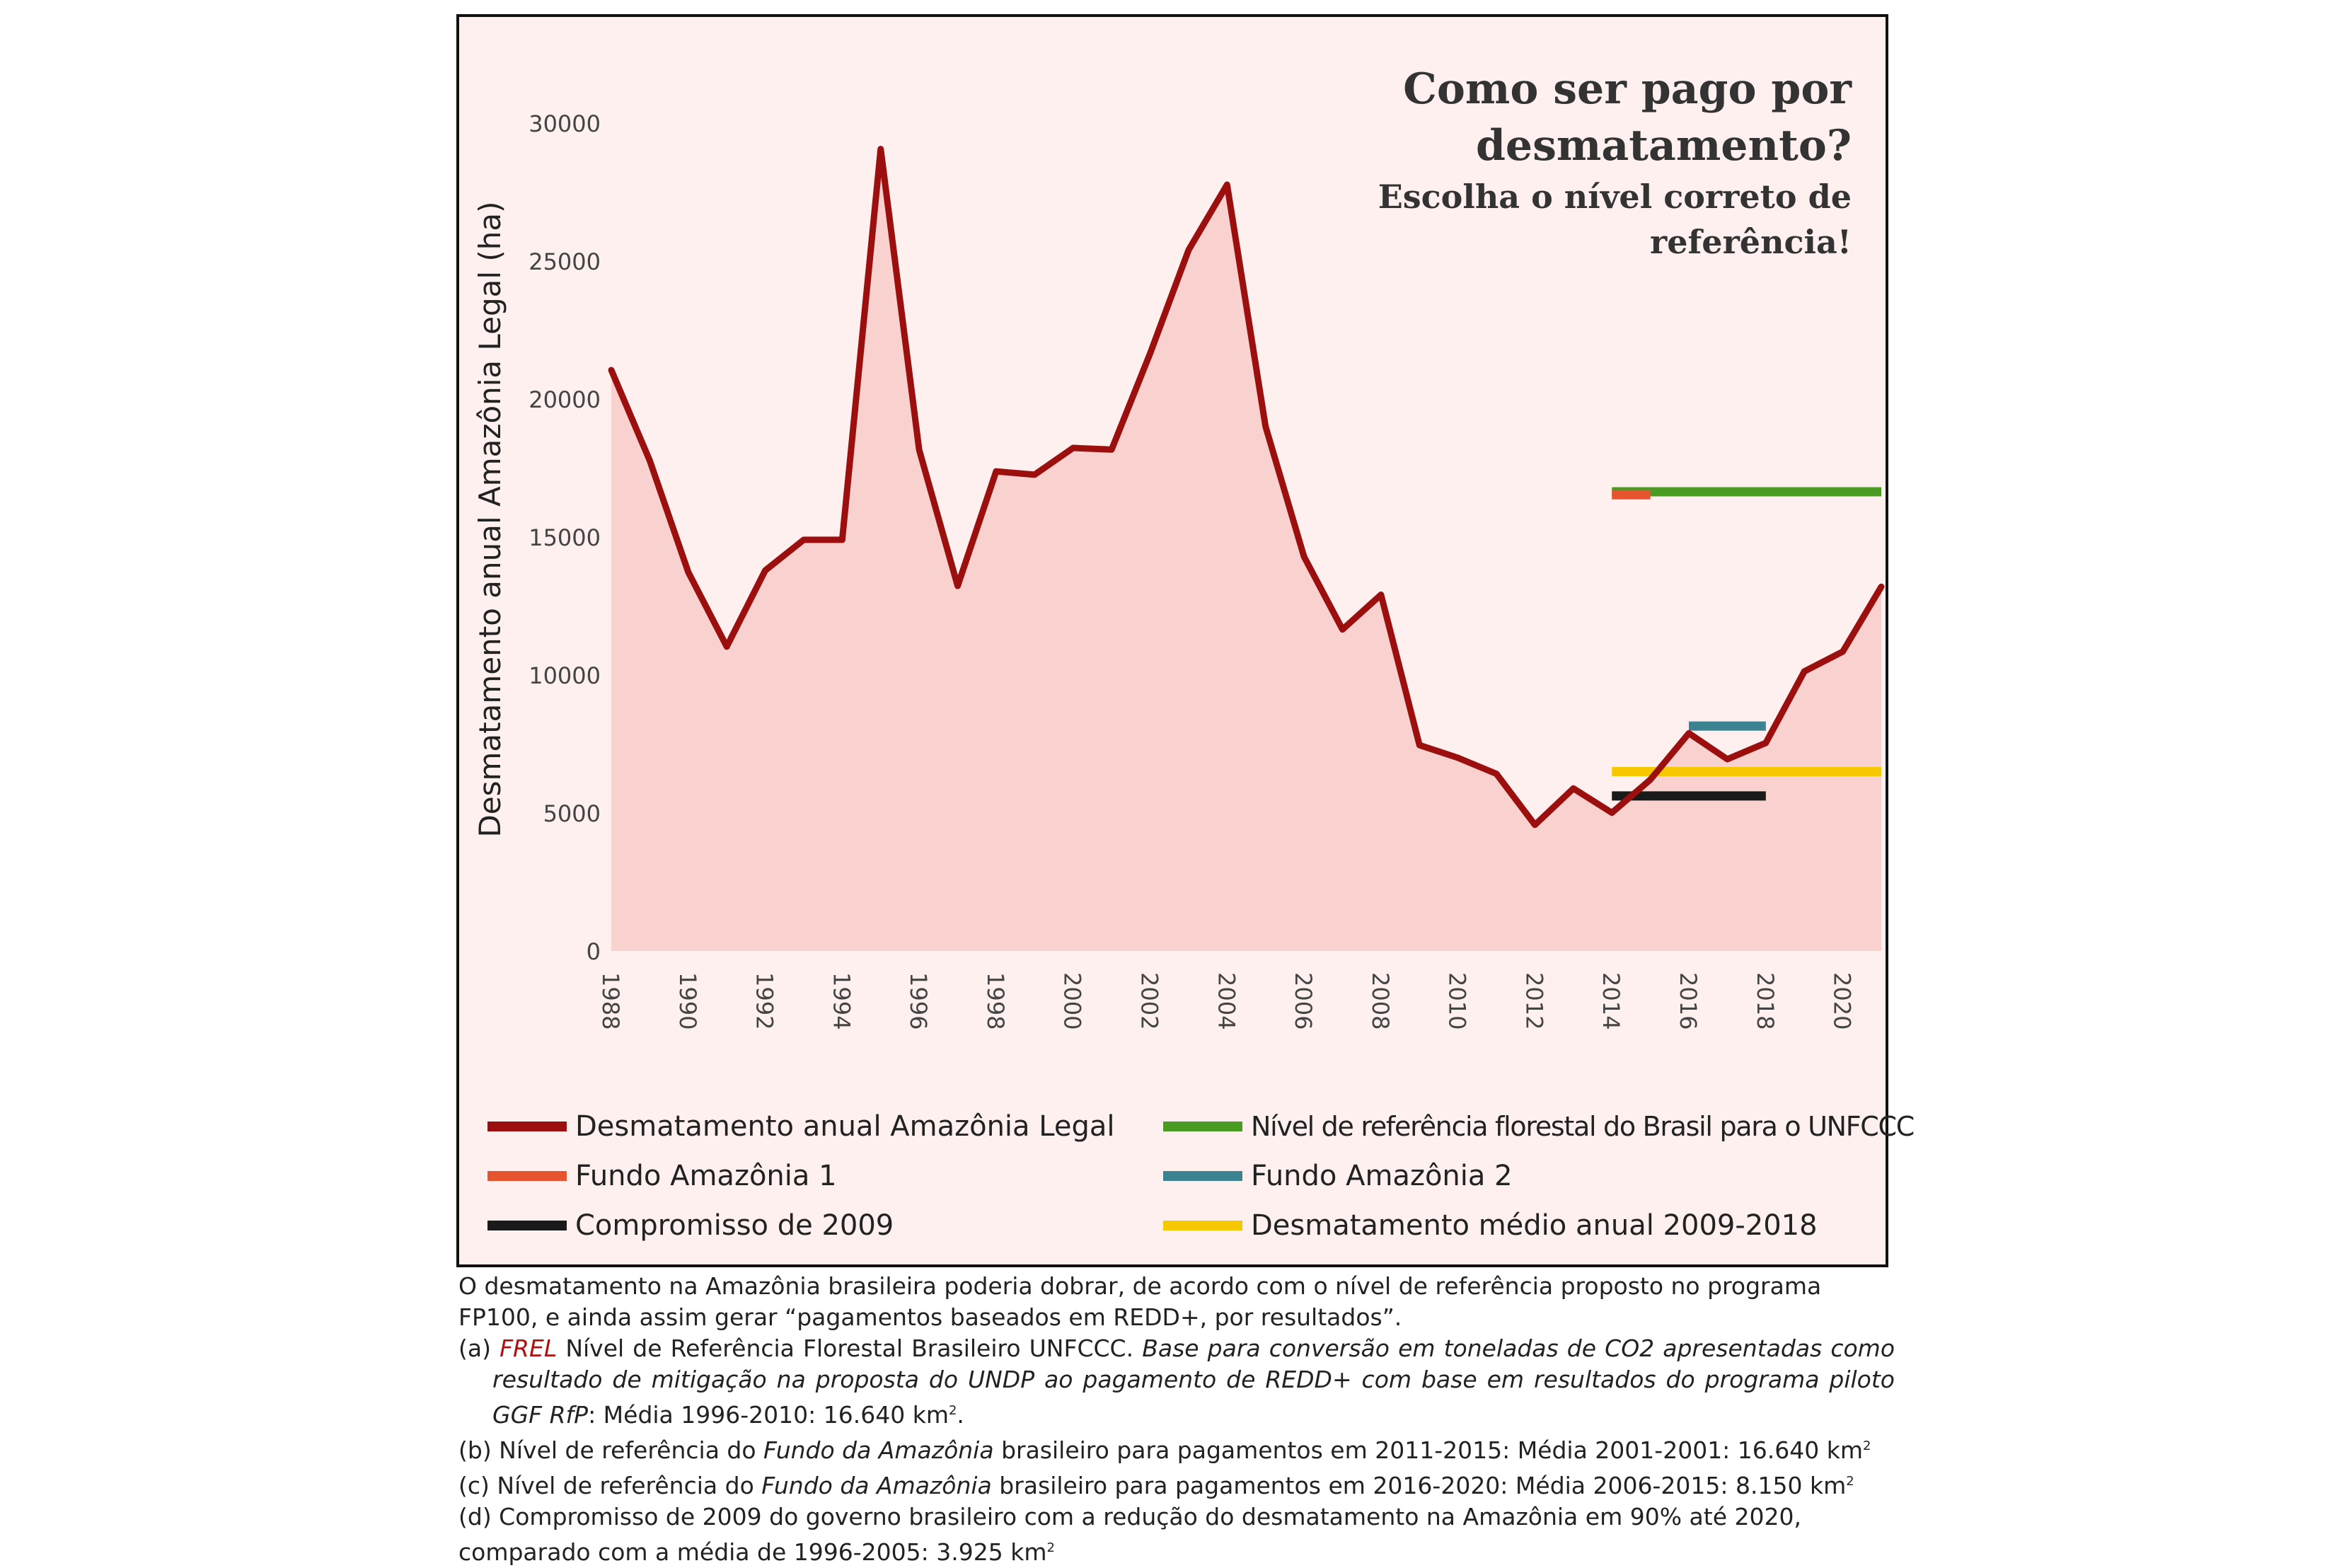 This screenshot has height=1568, width=2344. I want to click on y-tick-label: 10000, so click(565, 675).